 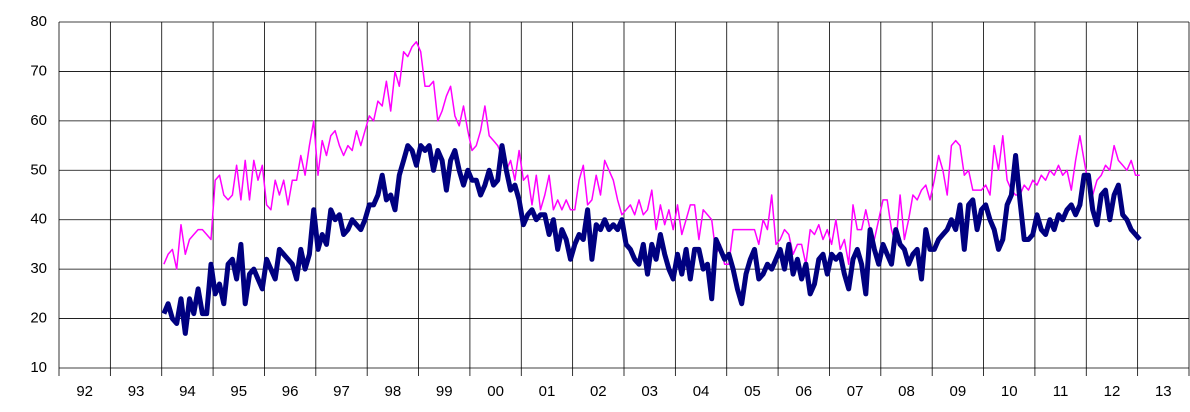 What do you see at coordinates (38, 268) in the screenshot?
I see `y-tick-label: 30` at bounding box center [38, 268].